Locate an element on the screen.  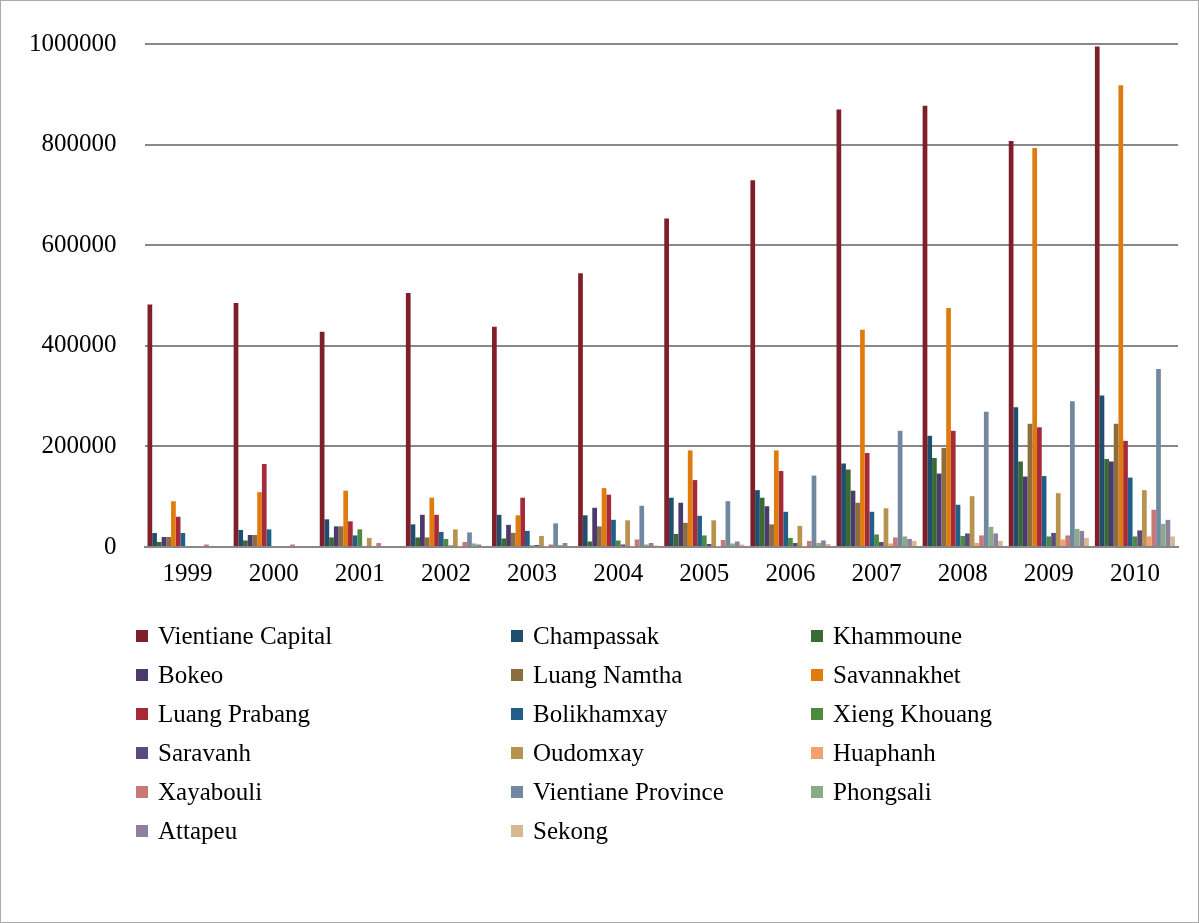
x-tick-label: 2008 is located at coordinates (962, 572).